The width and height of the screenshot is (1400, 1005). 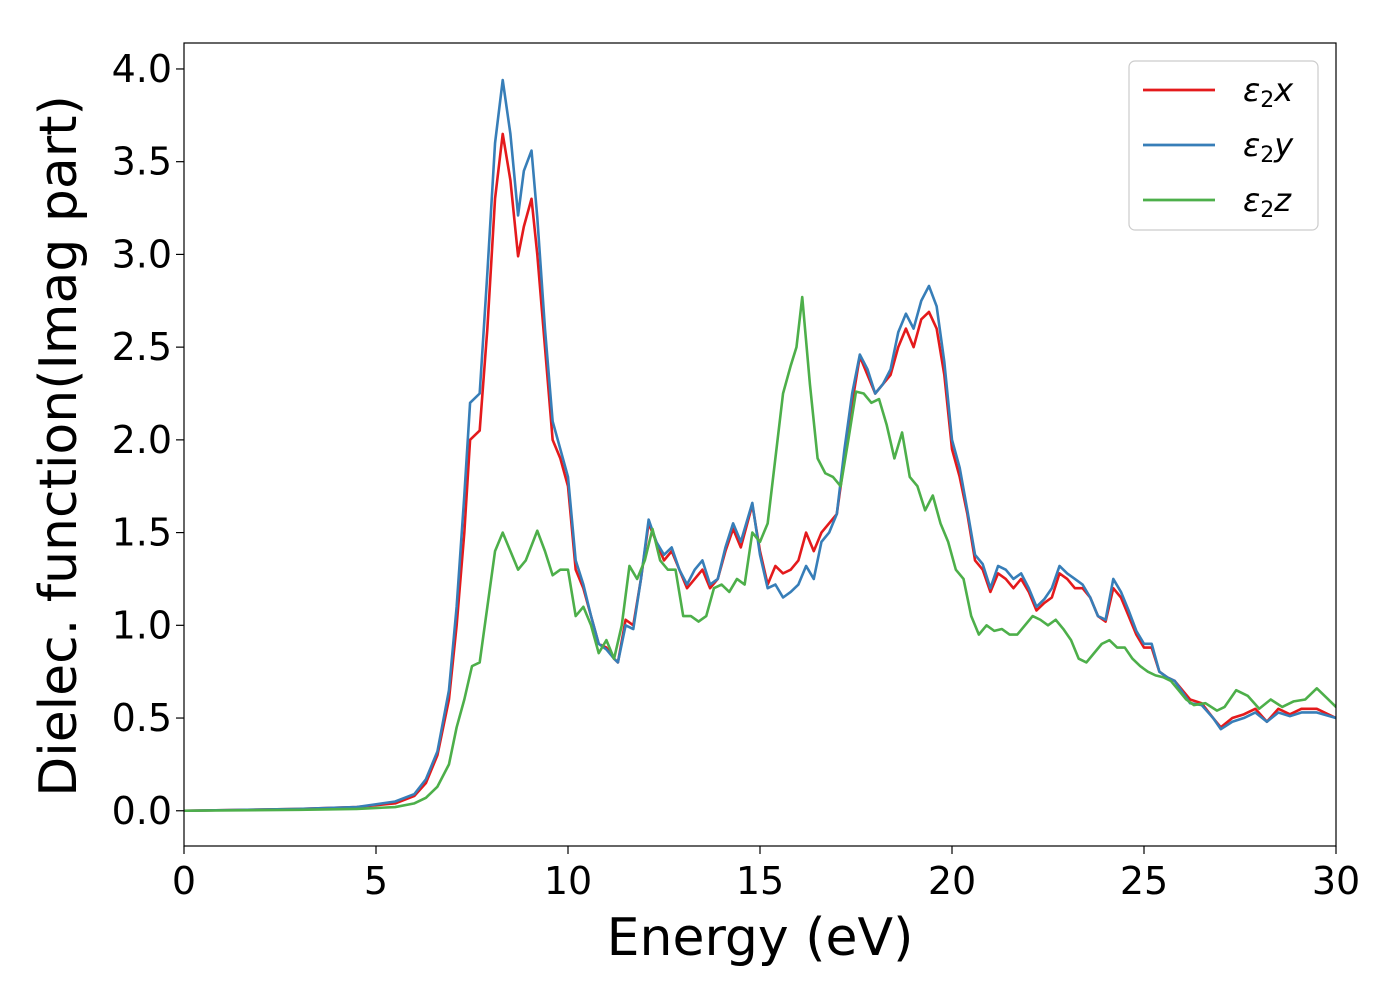 I want to click on y-tick-label: 0.0, so click(x=142, y=811).